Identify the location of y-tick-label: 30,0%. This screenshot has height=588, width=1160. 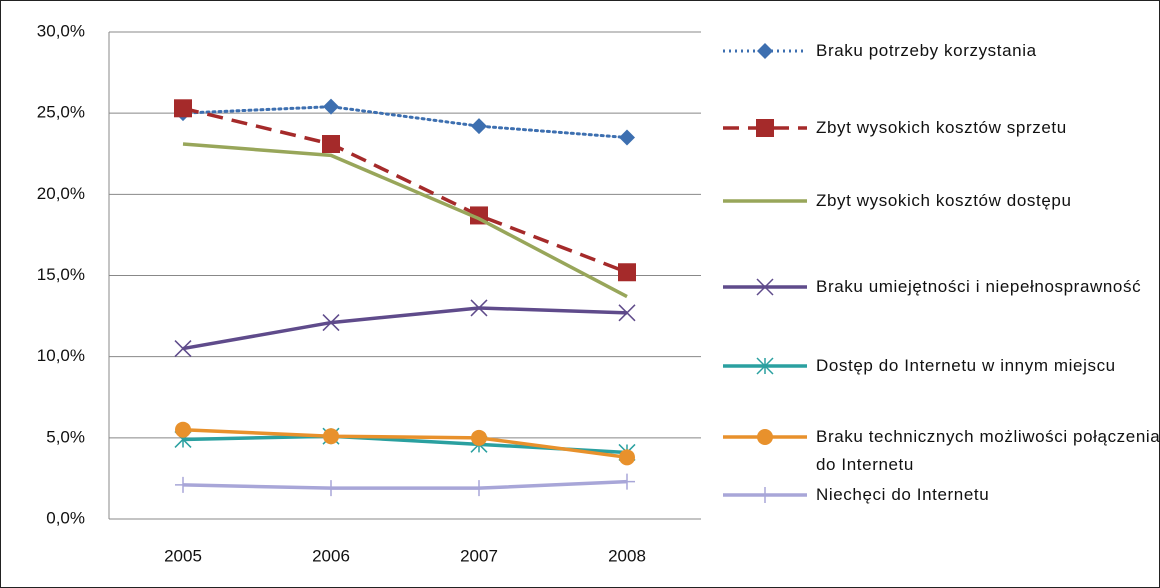
(61, 30).